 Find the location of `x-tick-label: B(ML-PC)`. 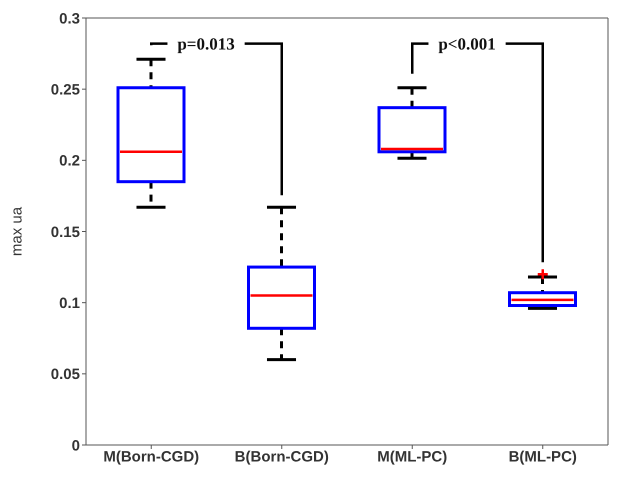

x-tick-label: B(ML-PC) is located at coordinates (542, 457).